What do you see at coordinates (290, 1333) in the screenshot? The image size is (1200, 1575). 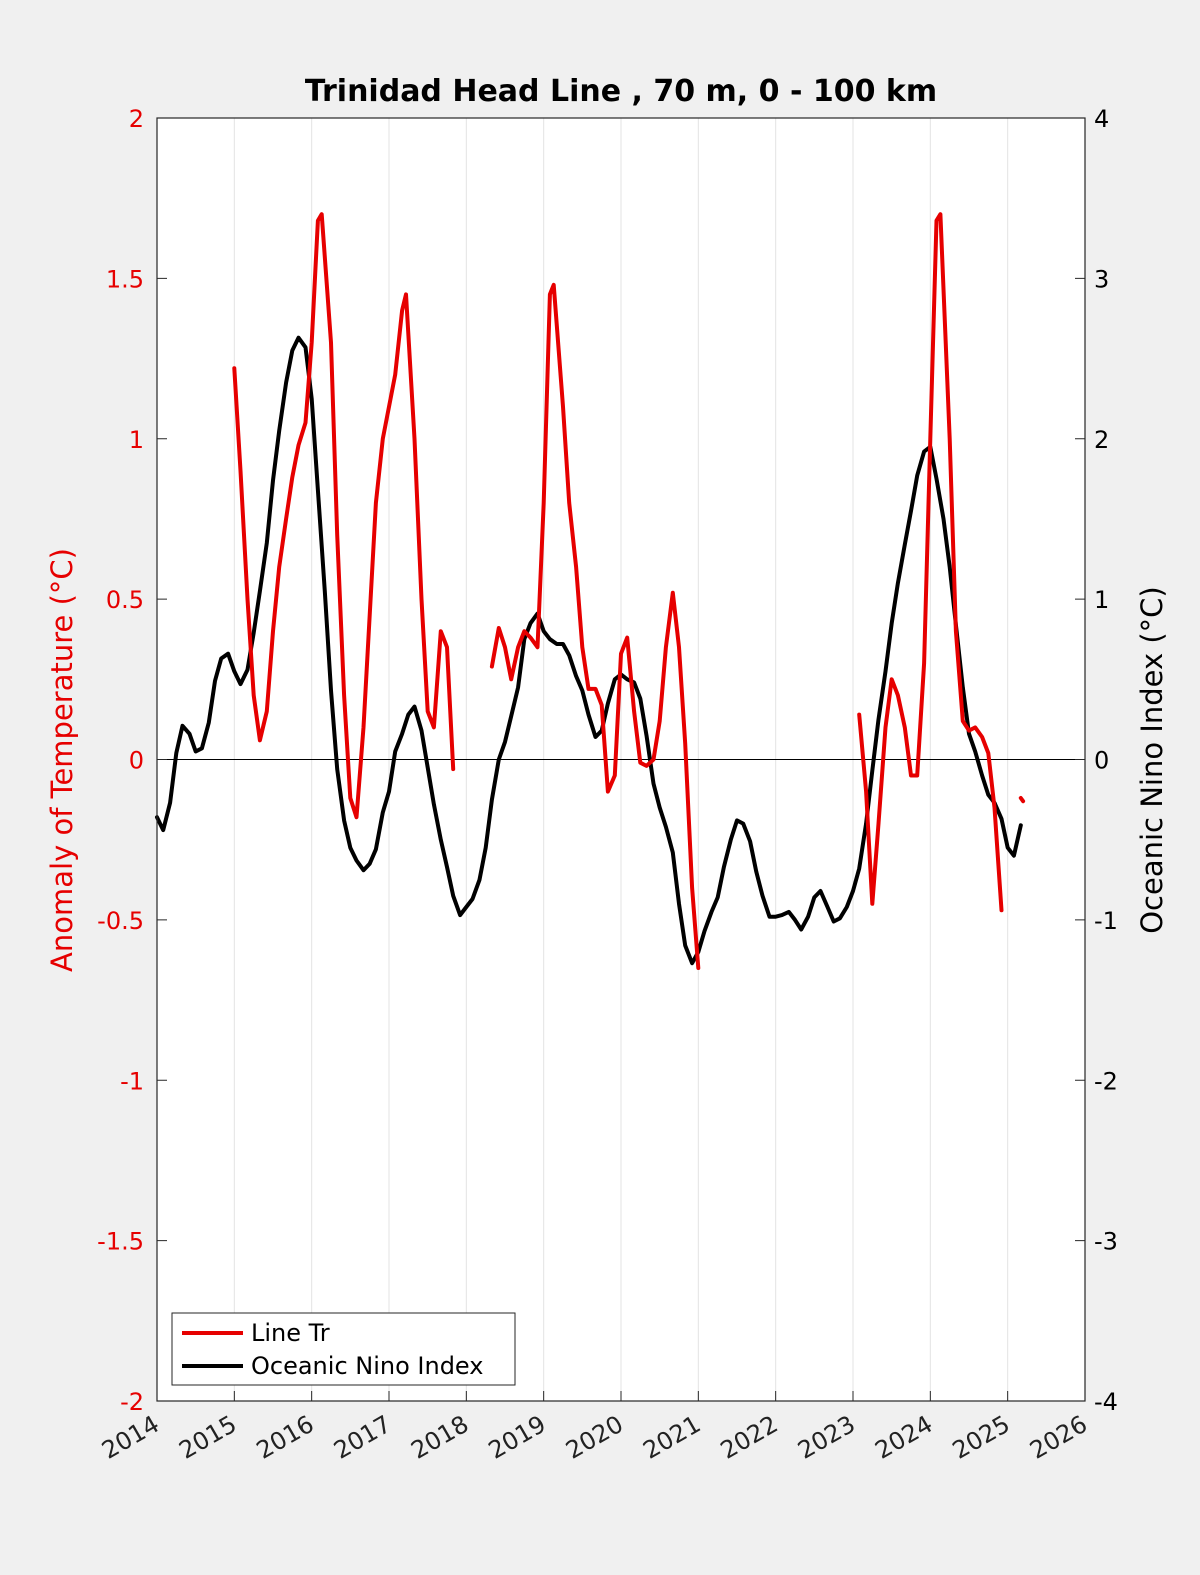 I see `legend-label-line-tr: Line Tr` at bounding box center [290, 1333].